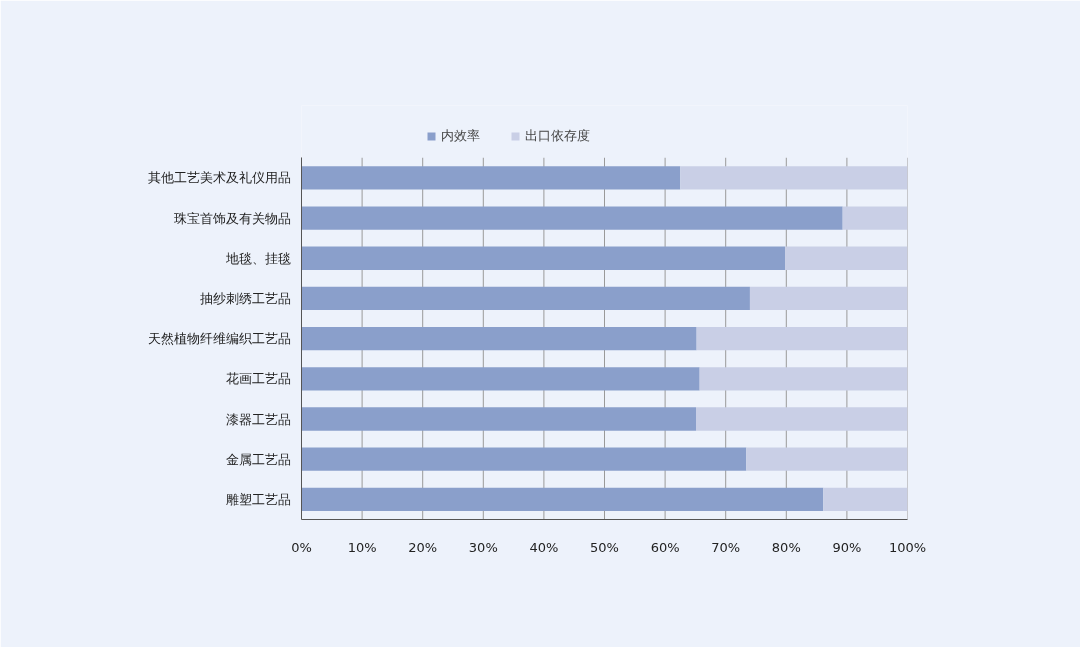 The height and width of the screenshot is (648, 1080). I want to click on y-tick-label: 抽纱刺绣工艺品, so click(245, 298).